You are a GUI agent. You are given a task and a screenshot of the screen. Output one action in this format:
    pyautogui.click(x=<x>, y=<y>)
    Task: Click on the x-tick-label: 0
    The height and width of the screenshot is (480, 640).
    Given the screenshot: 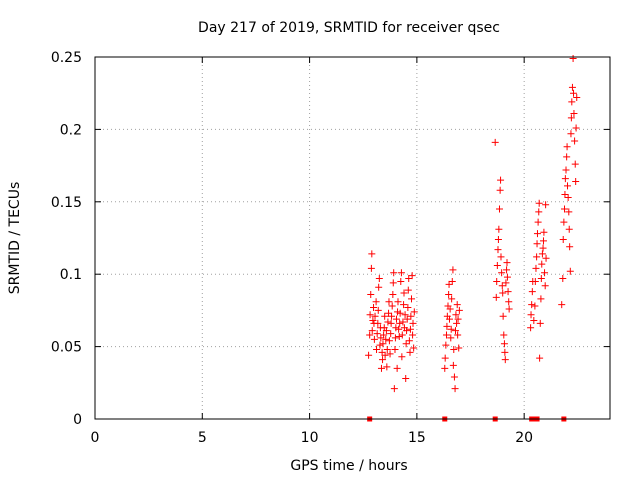 What is the action you would take?
    pyautogui.click(x=95, y=438)
    